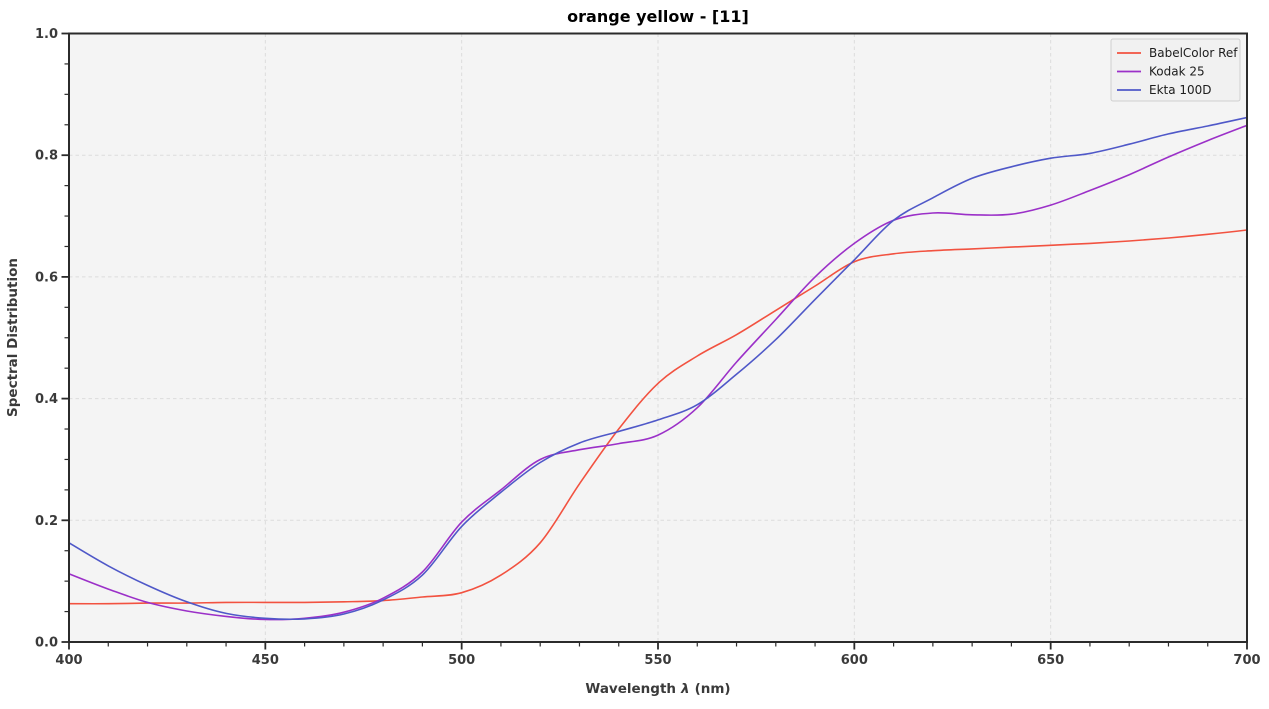 This screenshot has height=709, width=1269. I want to click on legend-item-babelcolor-ref: BabelColor Ref, so click(1177, 53).